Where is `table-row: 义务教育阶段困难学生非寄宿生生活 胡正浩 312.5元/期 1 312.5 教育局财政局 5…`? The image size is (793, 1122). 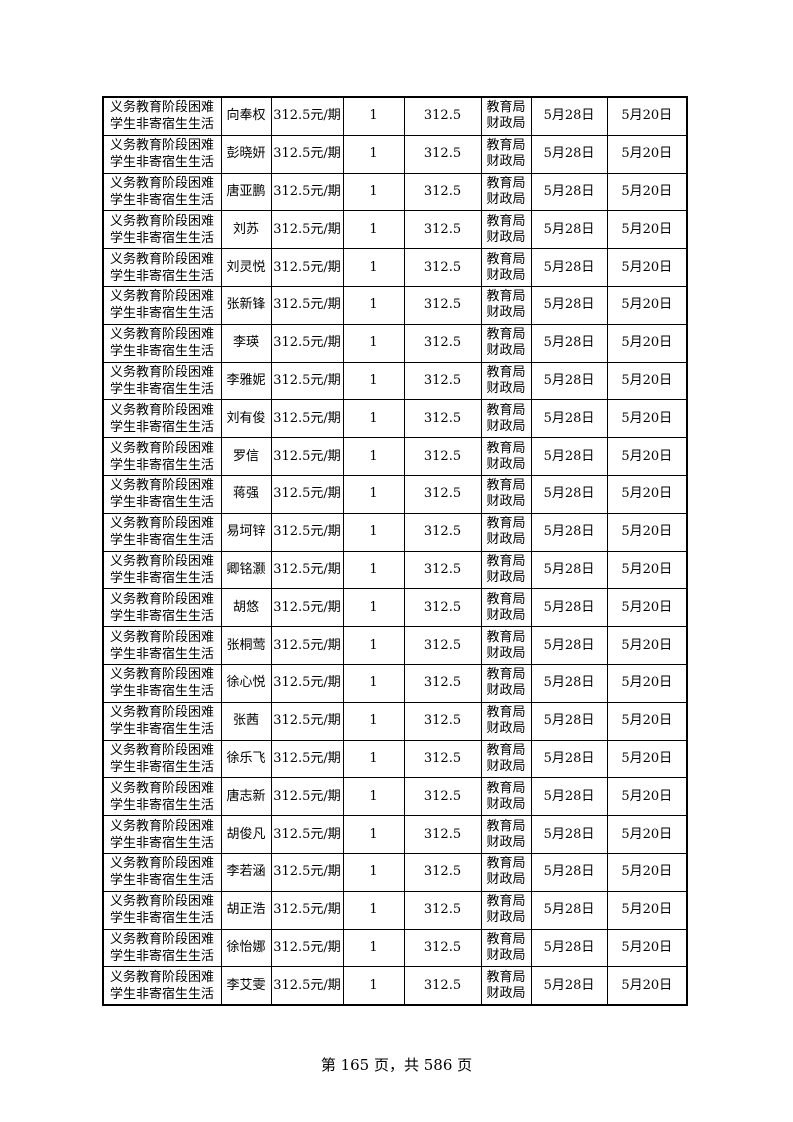 table-row: 义务教育阶段困难学生非寄宿生生活 胡正浩 312.5元/期 1 312.5 教育局财政局 5… is located at coordinates (395, 910).